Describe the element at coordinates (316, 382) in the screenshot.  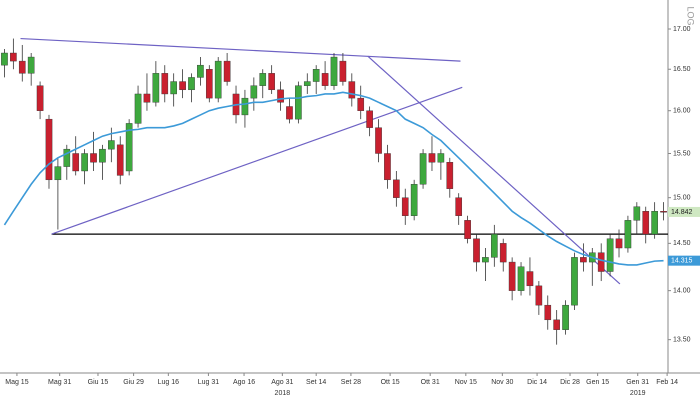
I see `x-tick-label: Set 14` at that location.